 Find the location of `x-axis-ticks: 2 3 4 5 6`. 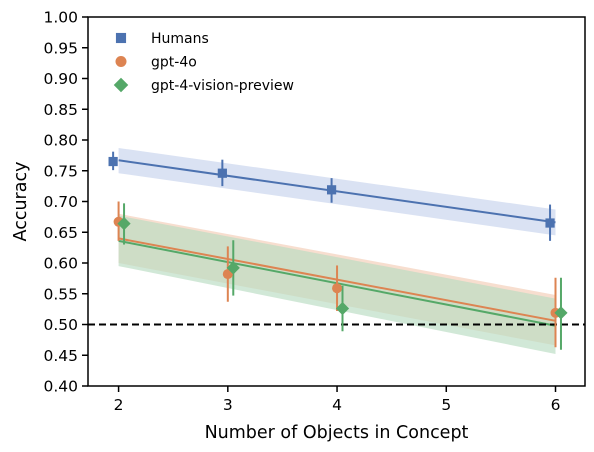

x-axis-ticks: 2 3 4 5 6 is located at coordinates (337, 400).